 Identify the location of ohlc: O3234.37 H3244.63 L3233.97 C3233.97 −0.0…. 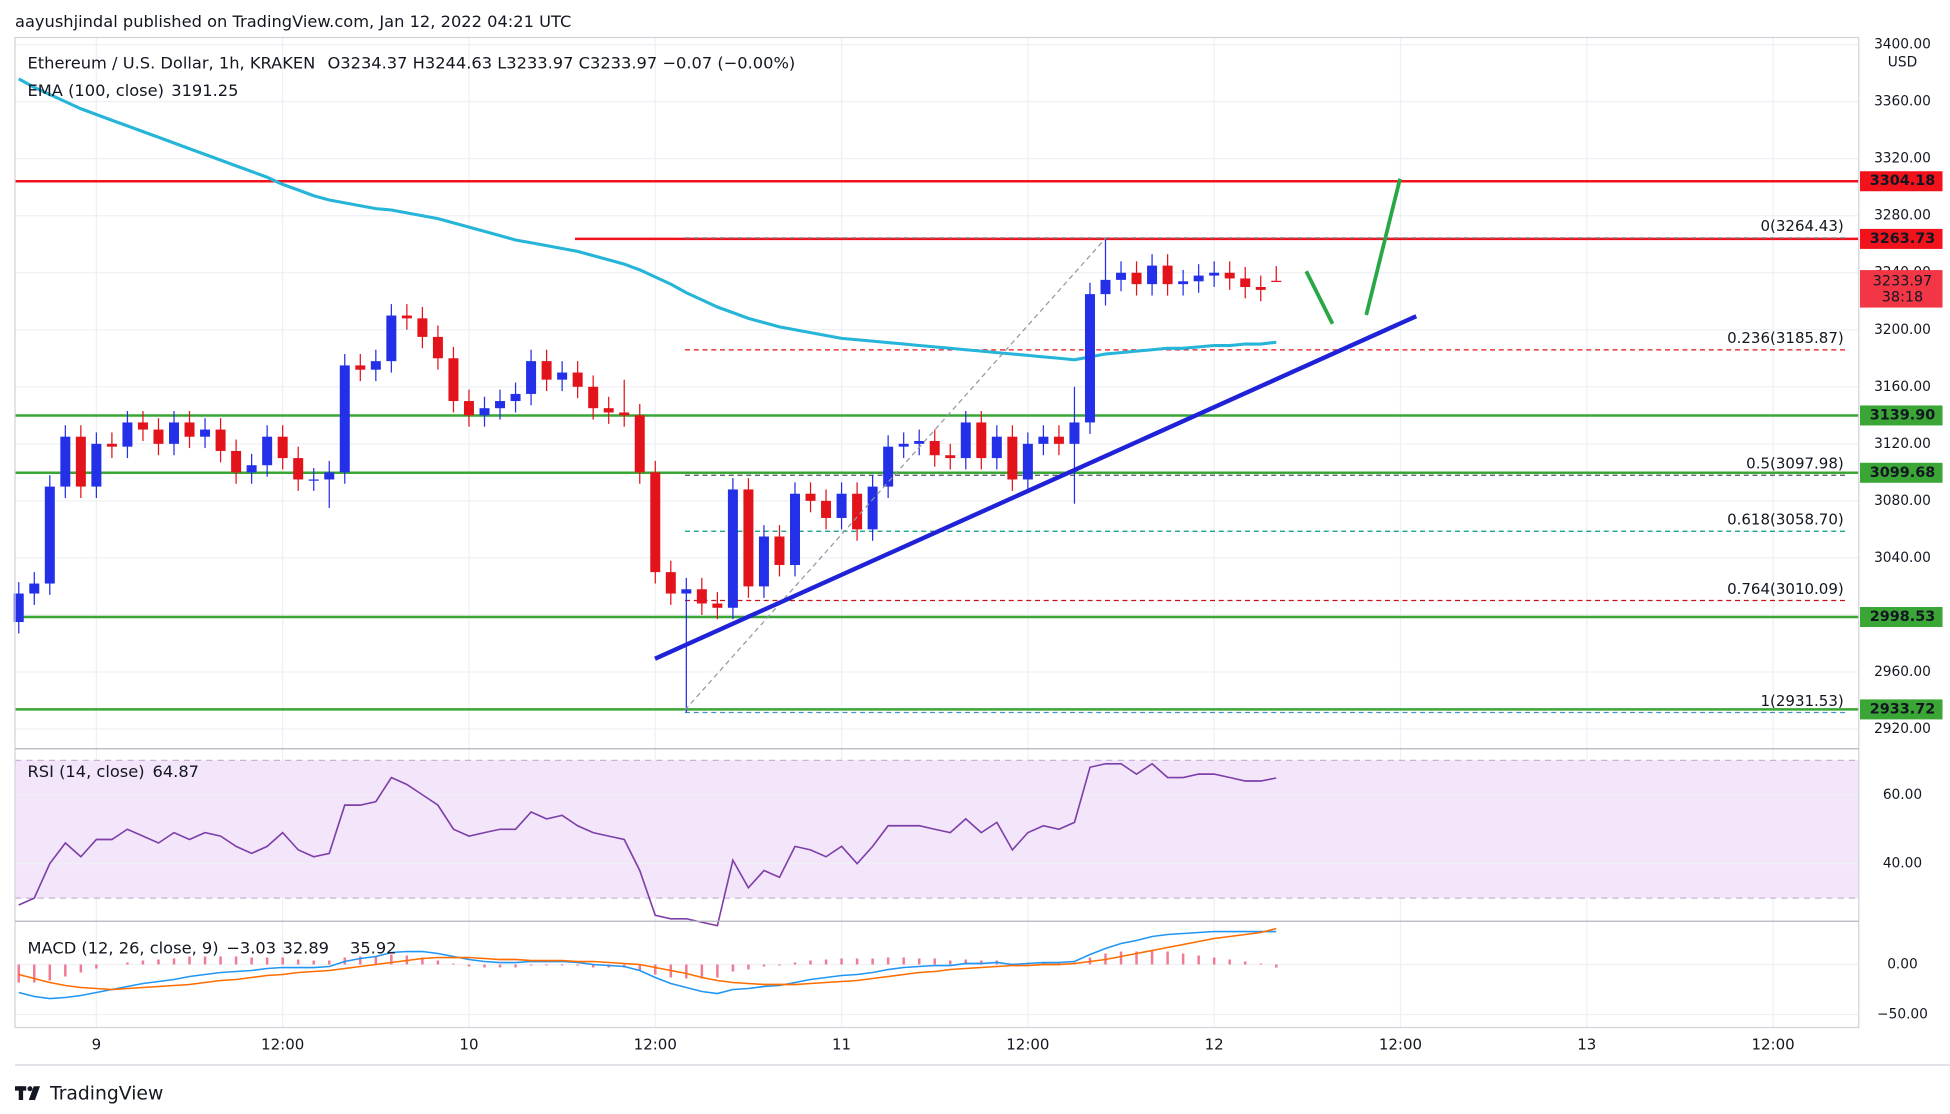
(562, 62).